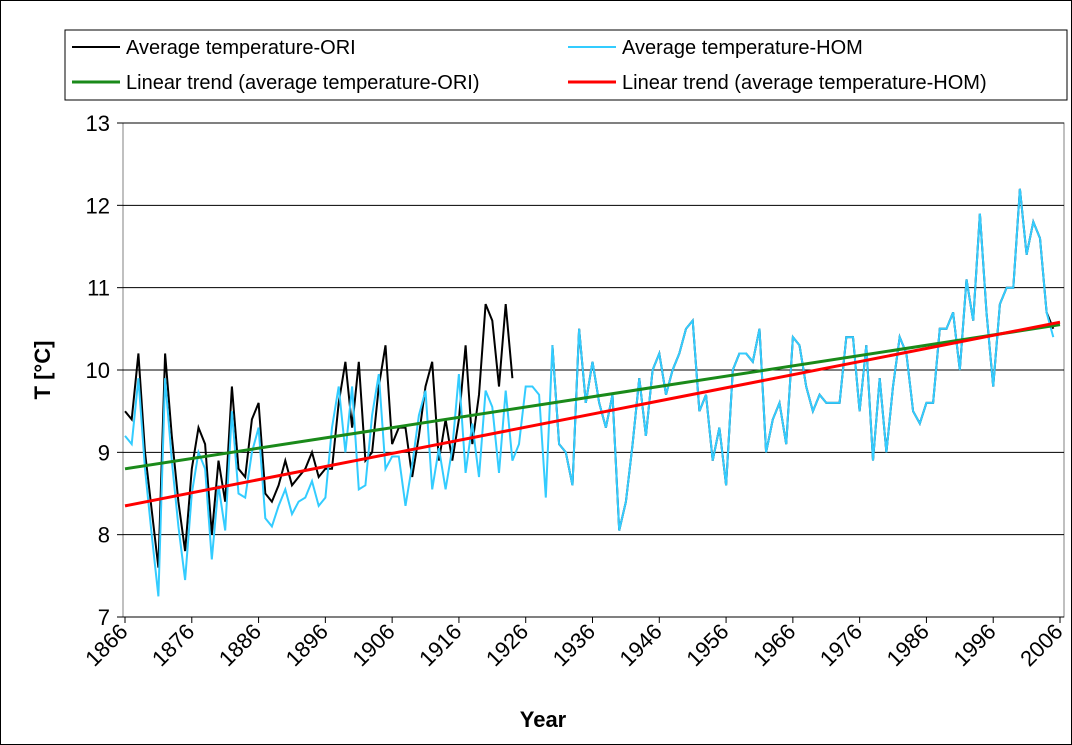  What do you see at coordinates (303, 83) in the screenshot?
I see `legend-label: Linear trend (average temperature-ORI)` at bounding box center [303, 83].